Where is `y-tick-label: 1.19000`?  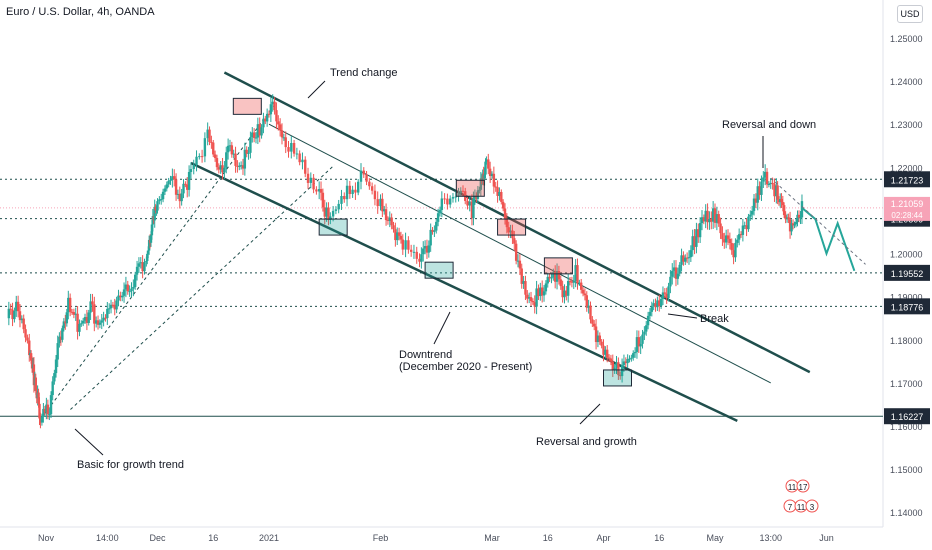 y-tick-label: 1.19000 is located at coordinates (906, 298).